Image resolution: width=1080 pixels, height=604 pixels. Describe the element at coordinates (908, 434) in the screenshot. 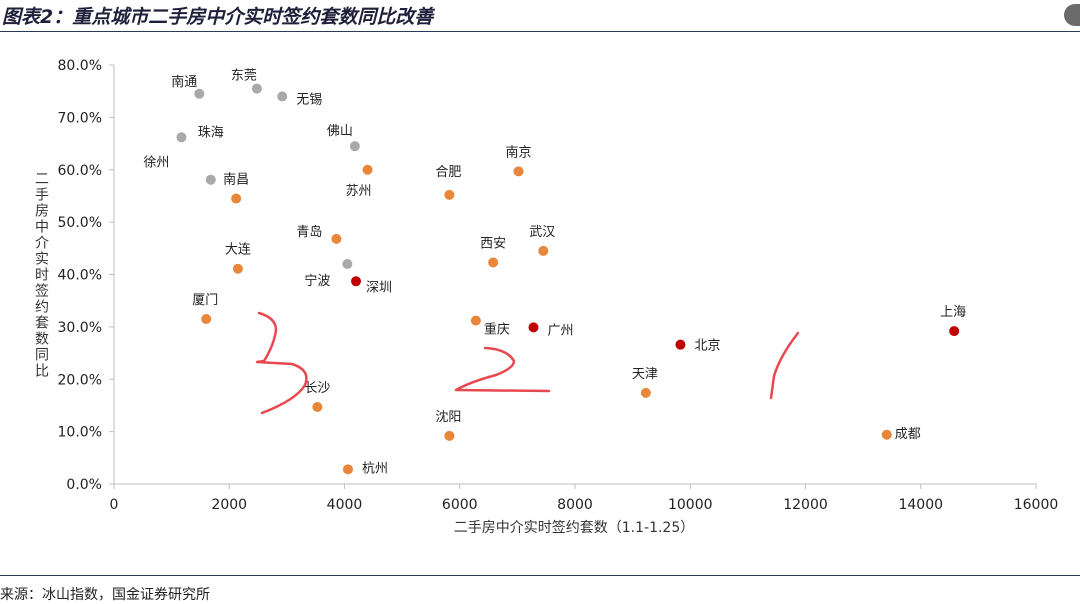

I see `point-label: 成都` at that location.